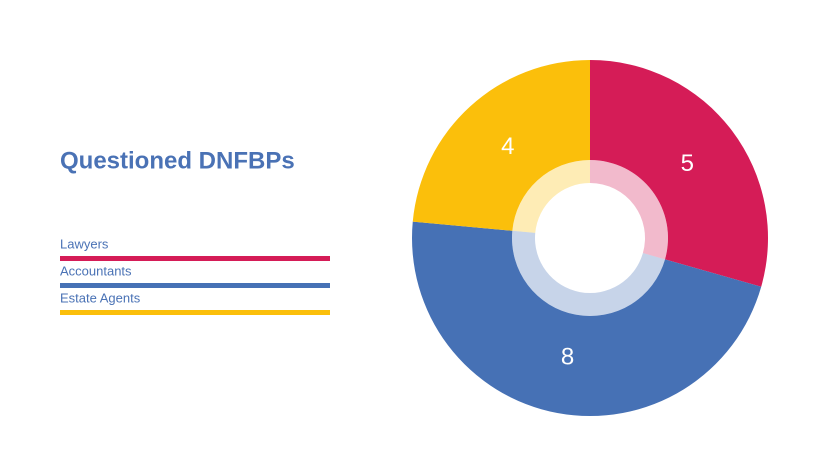  What do you see at coordinates (177, 160) in the screenshot?
I see `chart-title: Questioned DNFBPs` at bounding box center [177, 160].